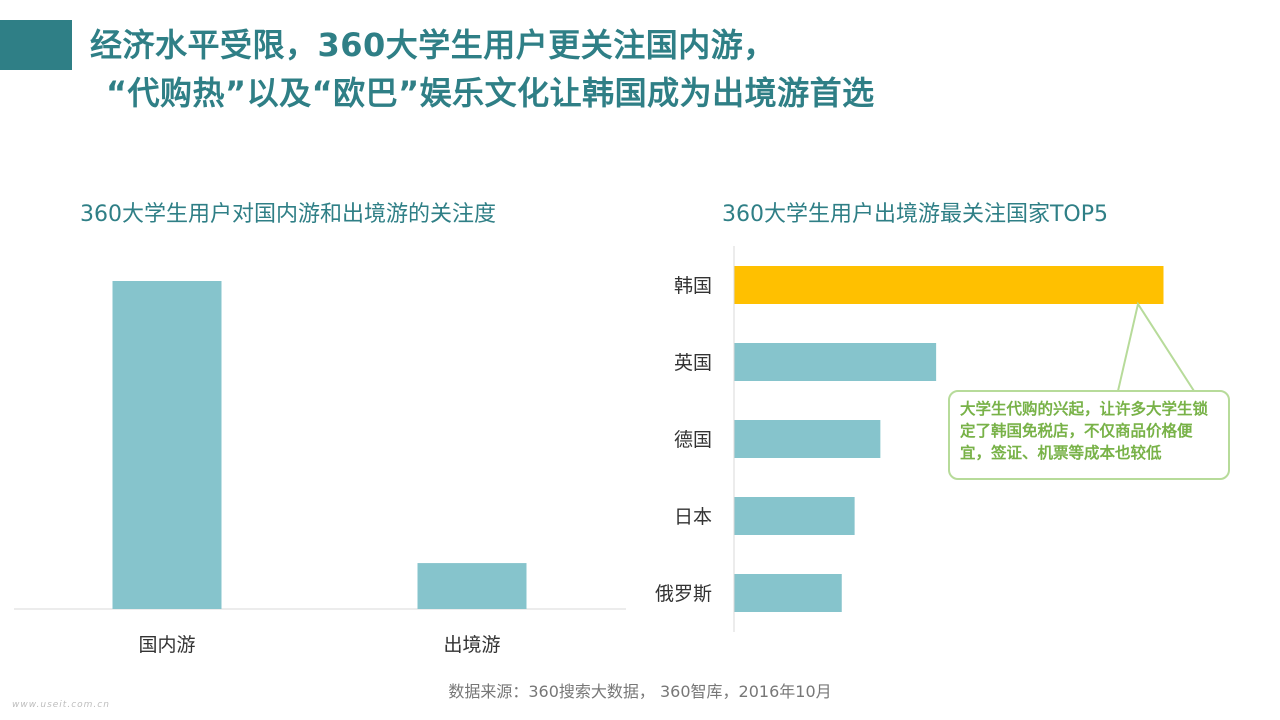 The image size is (1280, 720). Describe the element at coordinates (693, 286) in the screenshot. I see `chart2-category-label-1: 韩国` at that location.